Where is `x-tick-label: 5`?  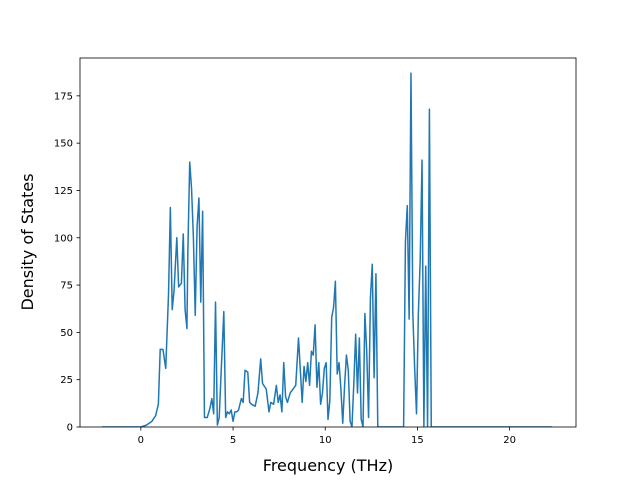 x-tick-label: 5 is located at coordinates (233, 440).